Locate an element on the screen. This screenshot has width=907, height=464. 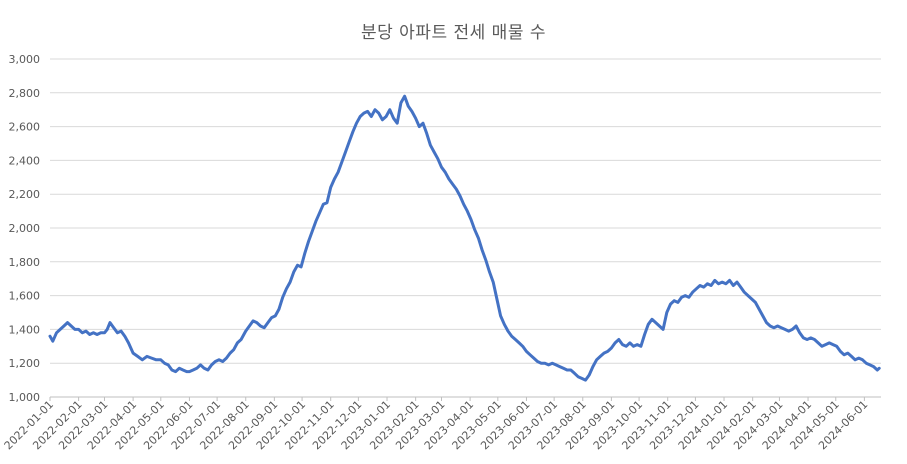
y-tick-label: 1,000 is located at coordinates (25, 397).